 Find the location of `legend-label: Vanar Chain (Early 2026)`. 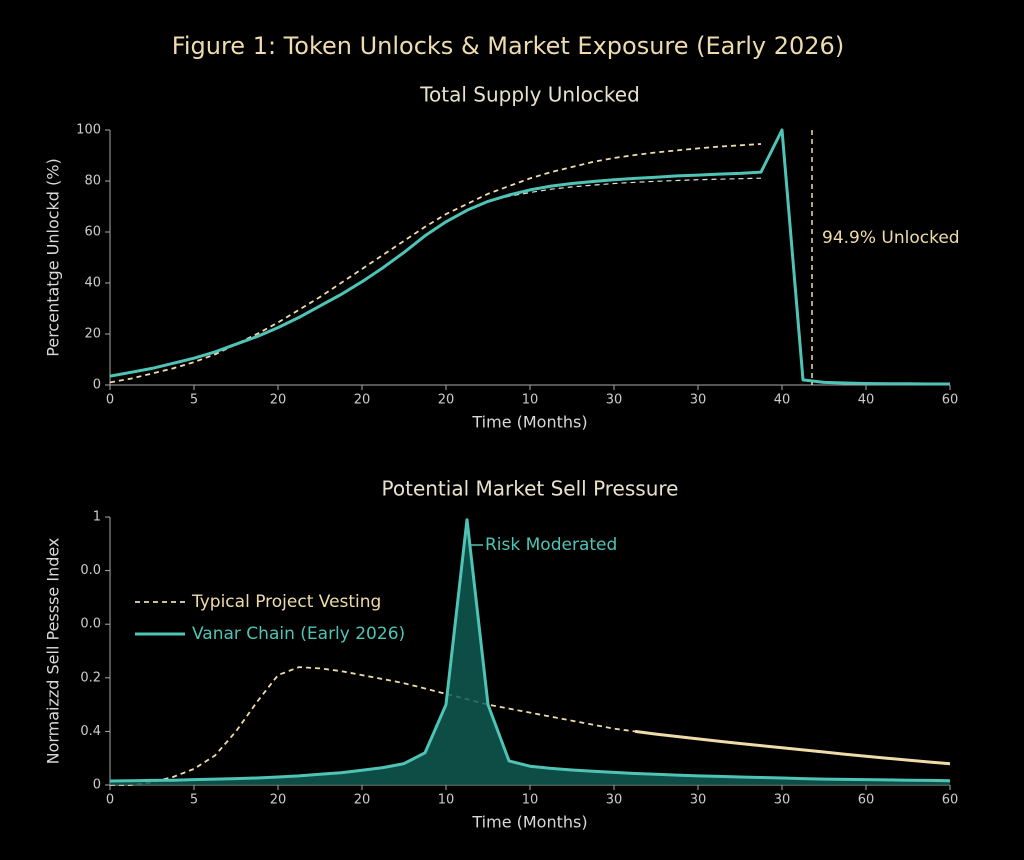

legend-label: Vanar Chain (Early 2026) is located at coordinates (298, 634).